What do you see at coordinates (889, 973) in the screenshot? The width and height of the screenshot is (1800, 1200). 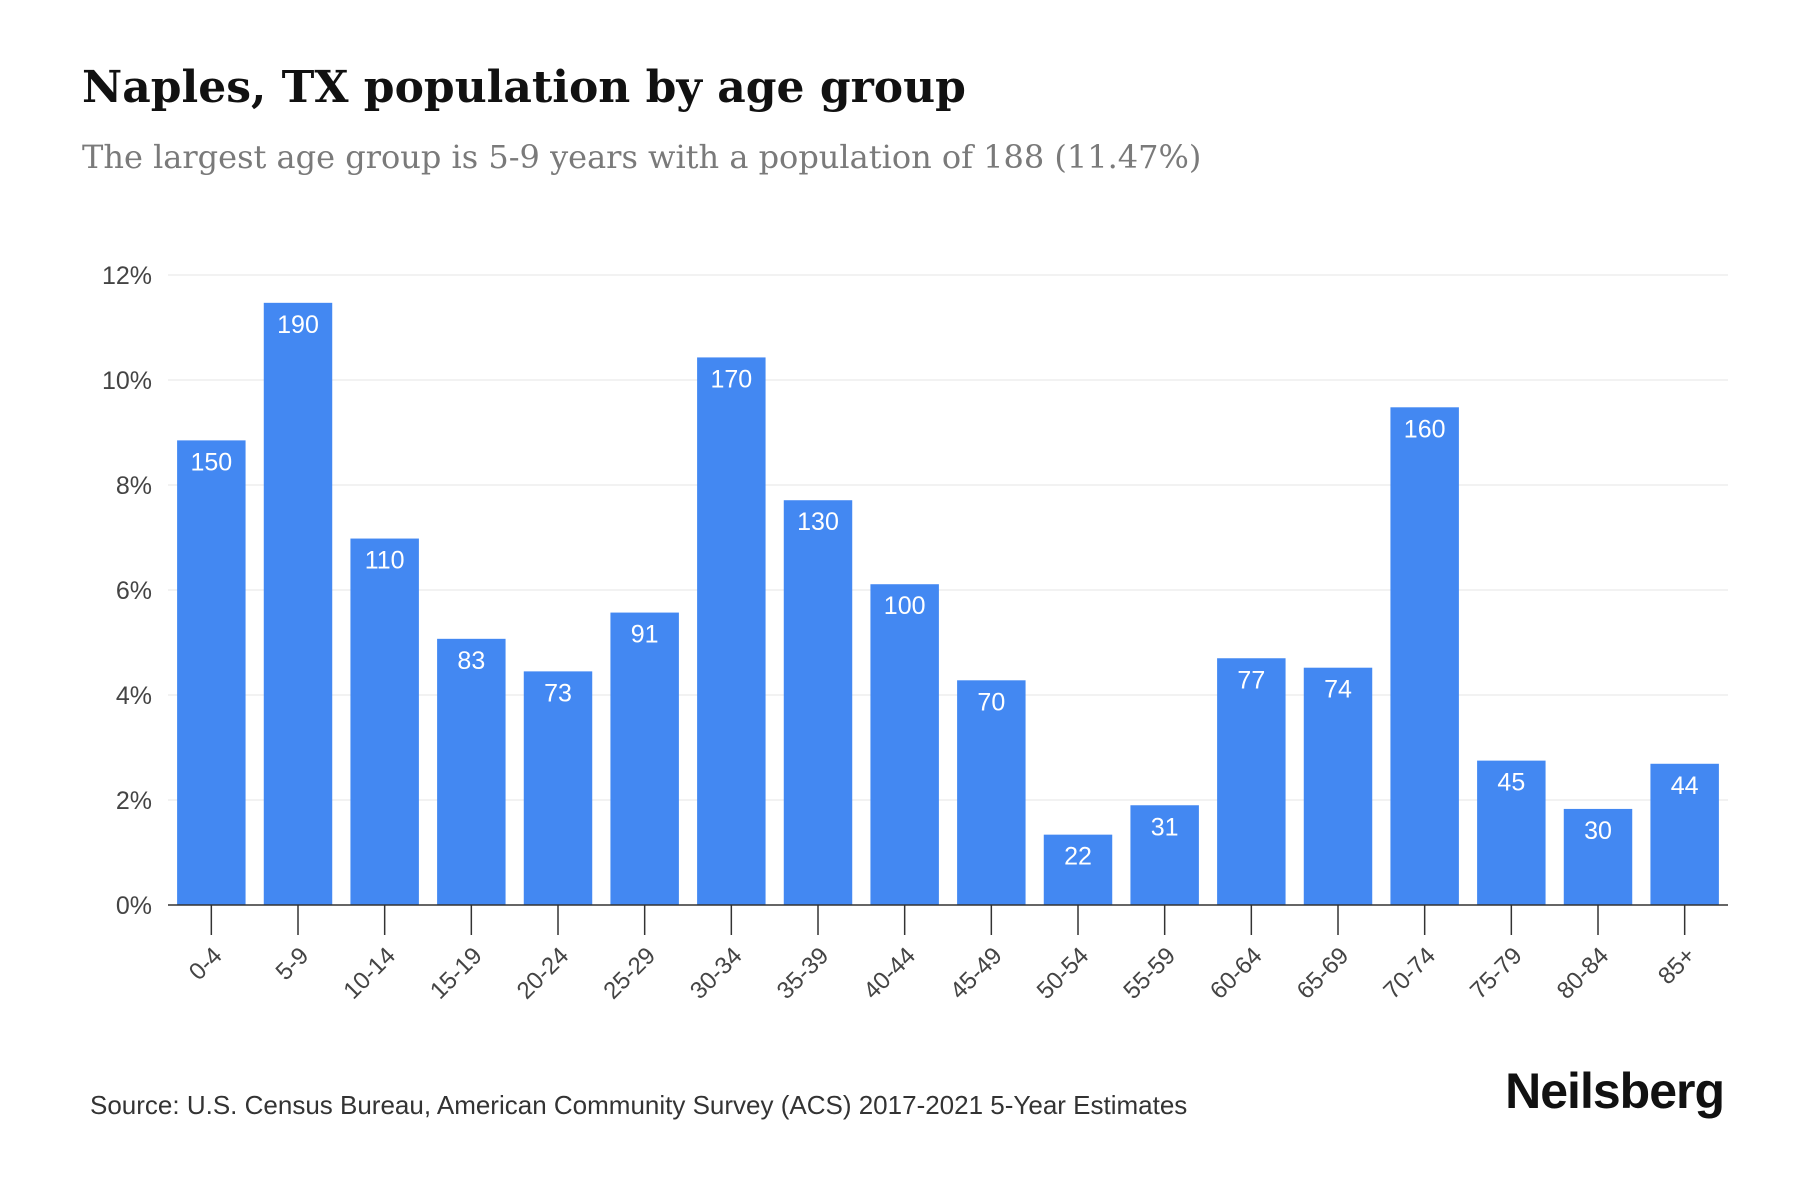 I see `x-tick-label: 40-44` at bounding box center [889, 973].